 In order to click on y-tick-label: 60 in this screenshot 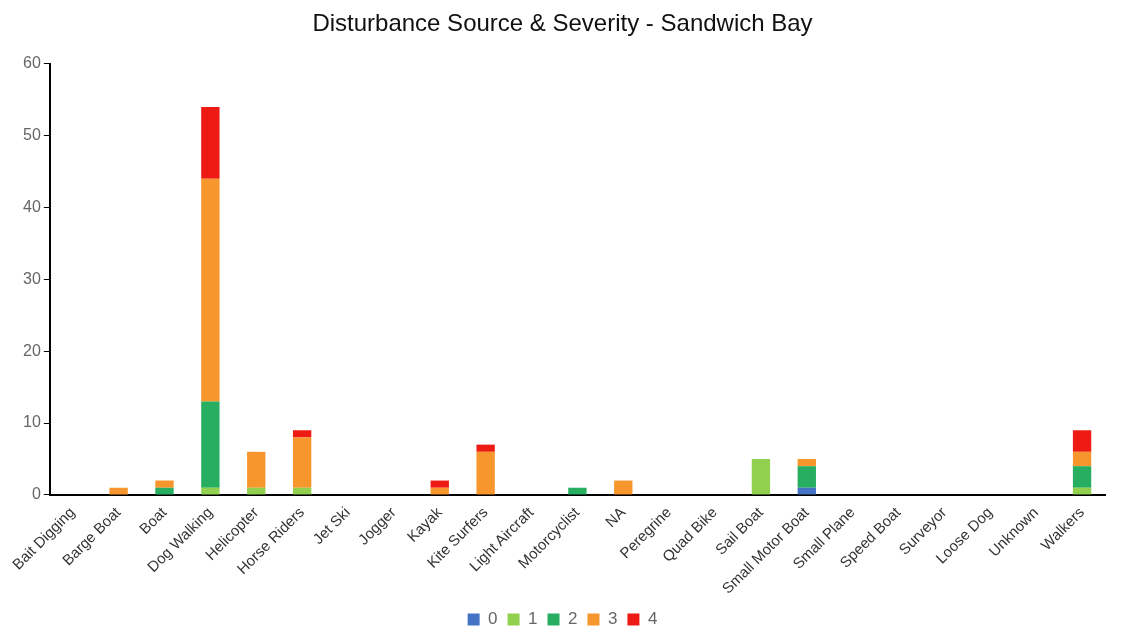, I will do `click(32, 63)`.